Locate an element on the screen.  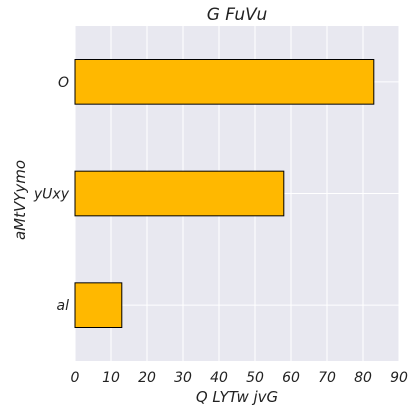
y-tick-label: al is located at coordinates (63, 306).